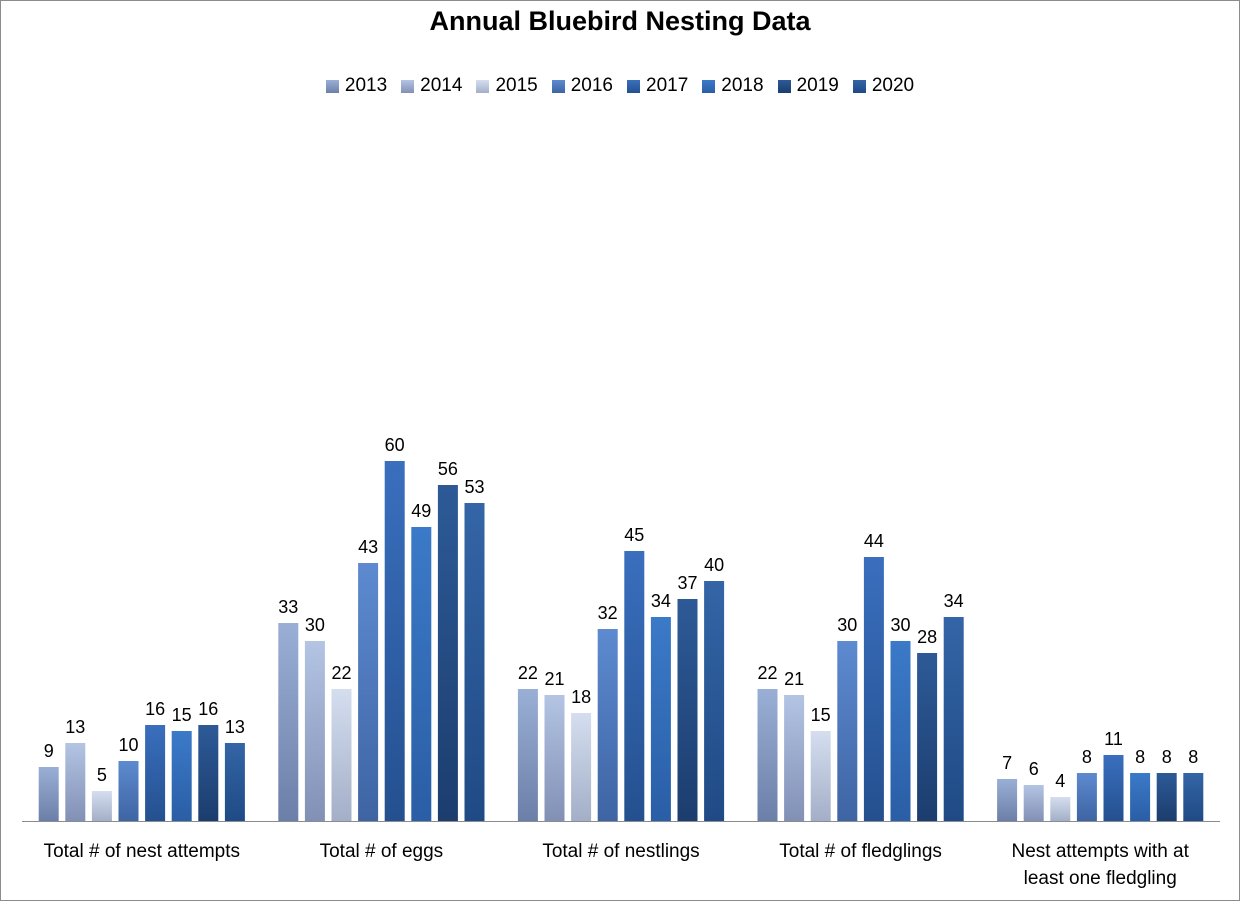 The height and width of the screenshot is (901, 1240). Describe the element at coordinates (817, 85) in the screenshot. I see `legend-label: 2019` at that location.